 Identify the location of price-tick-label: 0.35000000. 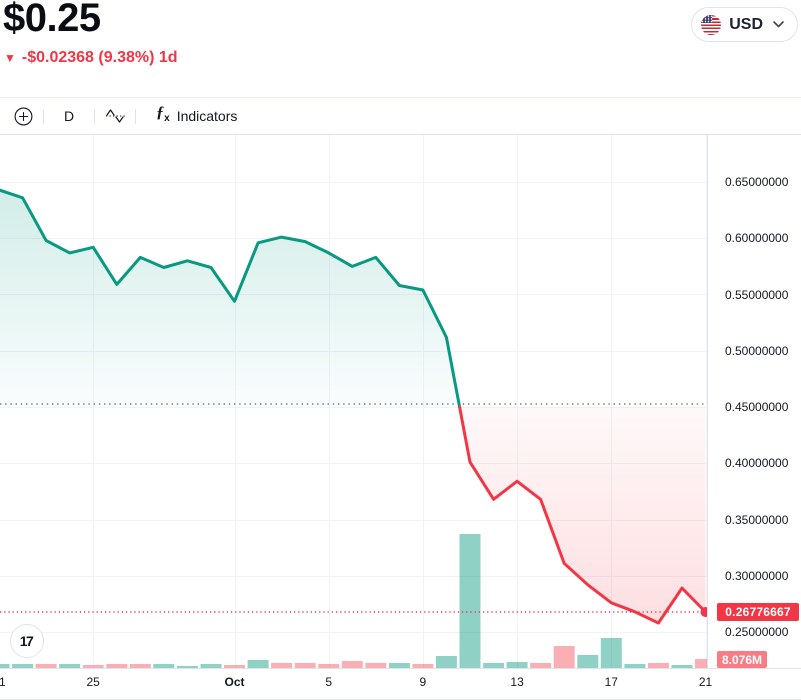
(757, 519).